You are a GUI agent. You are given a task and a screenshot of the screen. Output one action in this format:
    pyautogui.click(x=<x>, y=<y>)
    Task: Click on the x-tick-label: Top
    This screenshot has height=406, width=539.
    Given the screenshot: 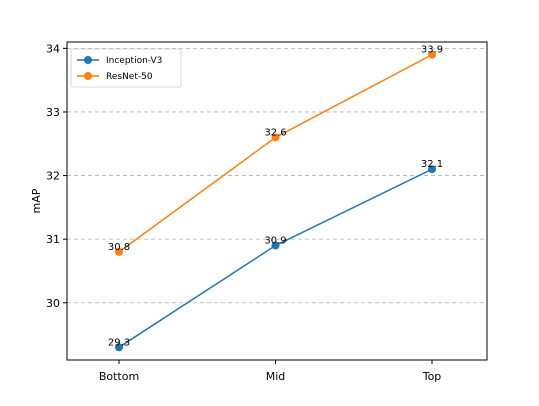 What is the action you would take?
    pyautogui.click(x=432, y=376)
    